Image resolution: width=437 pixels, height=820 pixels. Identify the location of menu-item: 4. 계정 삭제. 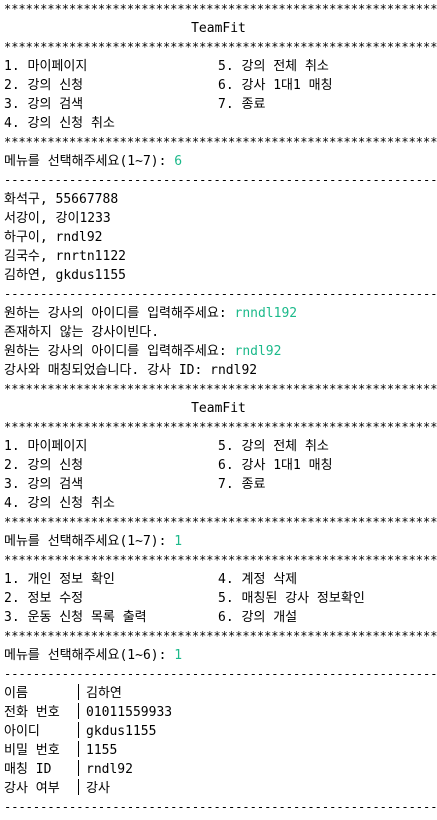
(258, 579).